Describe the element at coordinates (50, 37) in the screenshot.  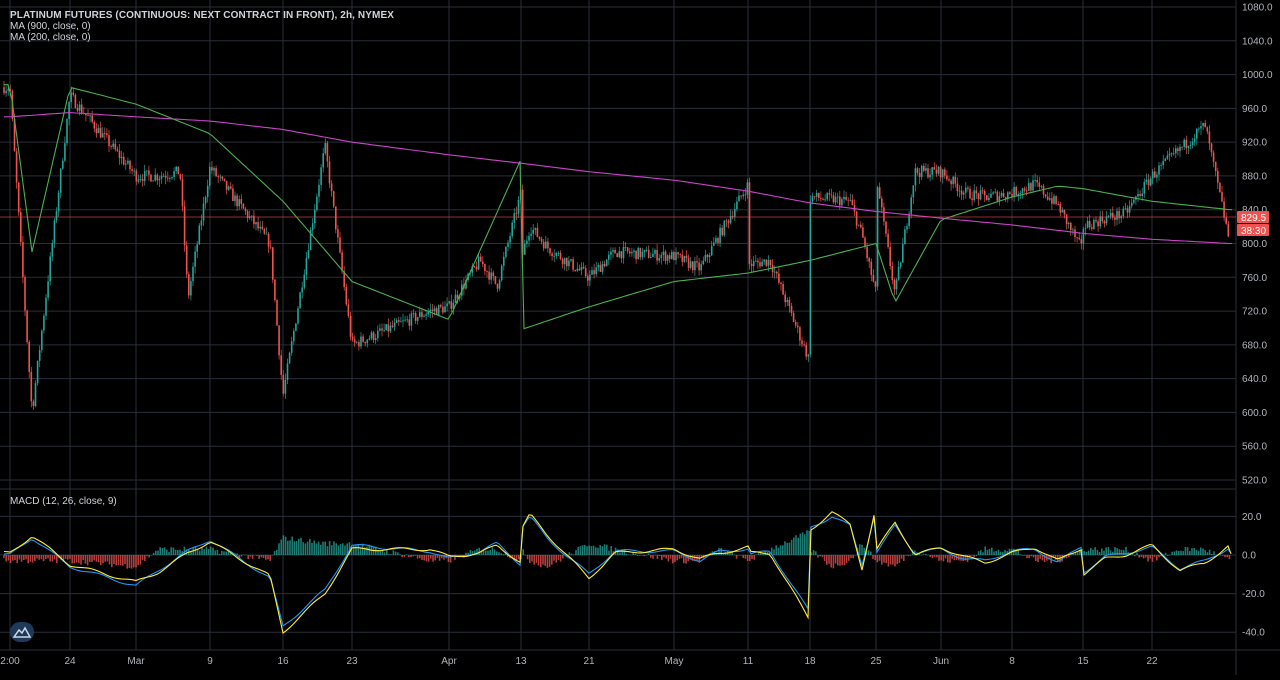
I see `ma200-legend: MA (200, close, 0)` at that location.